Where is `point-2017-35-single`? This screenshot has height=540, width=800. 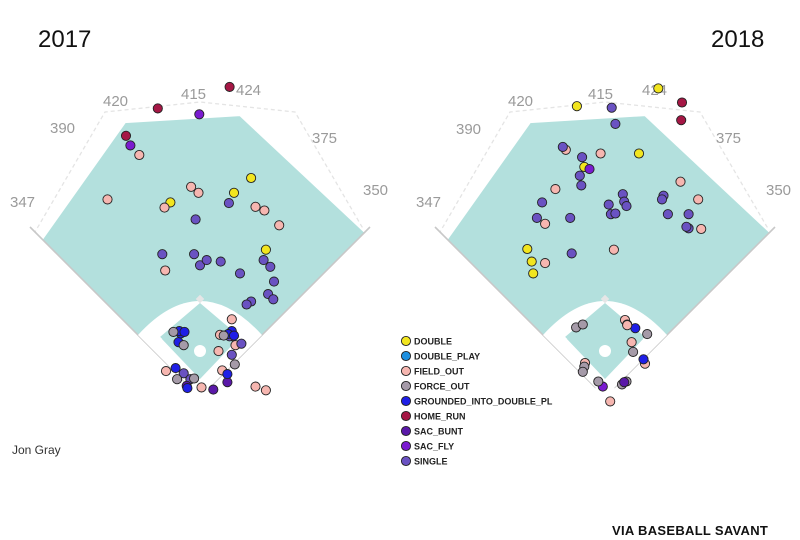 point-2017-35-single is located at coordinates (263, 260).